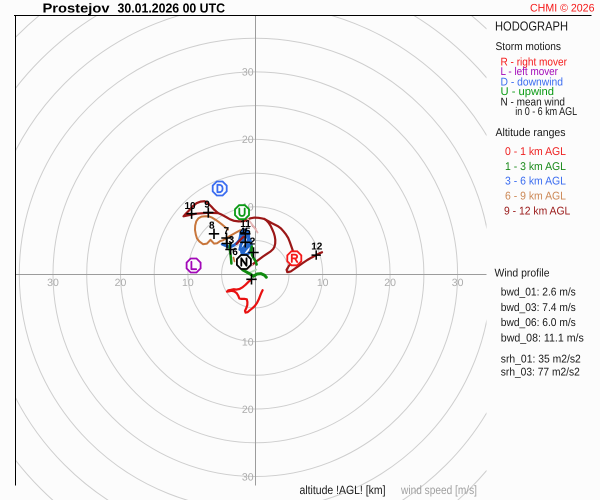  Describe the element at coordinates (534, 62) in the screenshot. I see `svg-text: R - right mover` at that location.